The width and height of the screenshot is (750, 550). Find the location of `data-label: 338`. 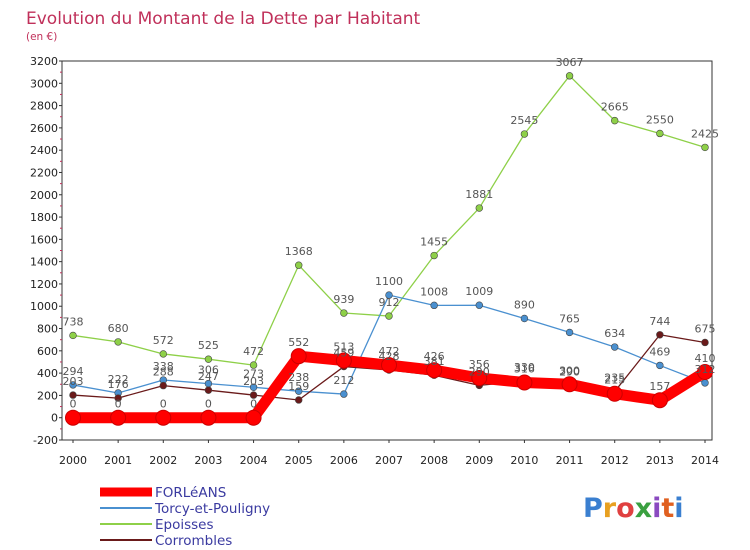

data-label: 338 is located at coordinates (163, 366).